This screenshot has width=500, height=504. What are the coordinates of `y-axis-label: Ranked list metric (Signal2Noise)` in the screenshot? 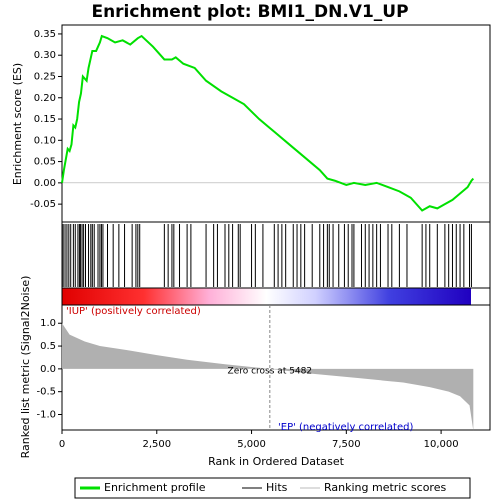 It's located at (25, 367).